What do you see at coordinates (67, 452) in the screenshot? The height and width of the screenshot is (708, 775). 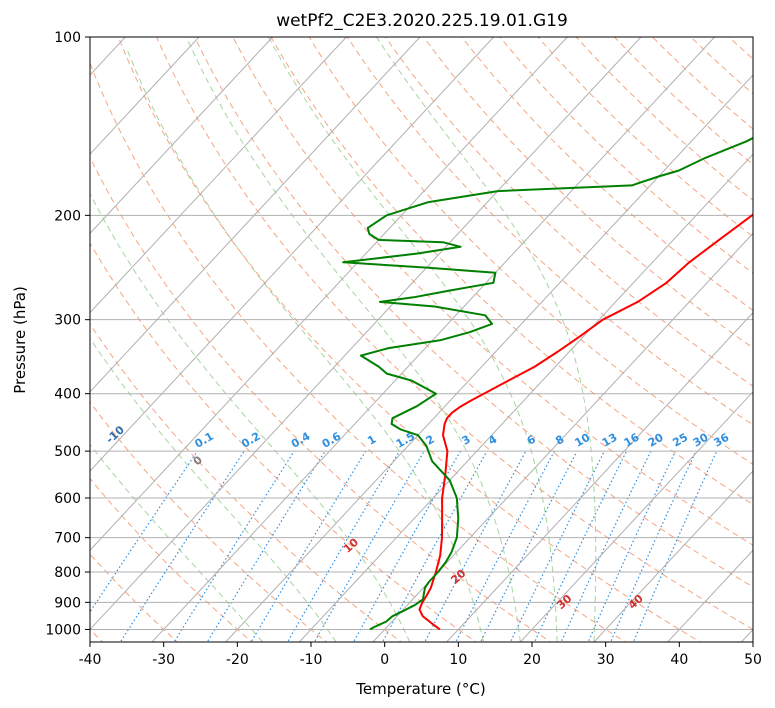 I see `y-tick-label: 500` at bounding box center [67, 452].